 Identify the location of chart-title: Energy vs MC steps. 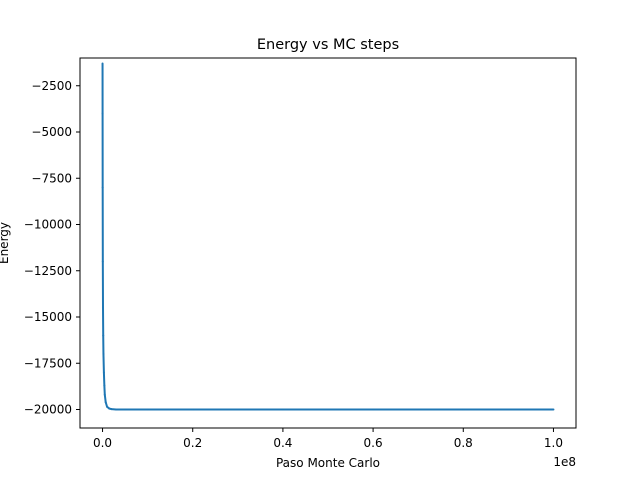
(328, 45).